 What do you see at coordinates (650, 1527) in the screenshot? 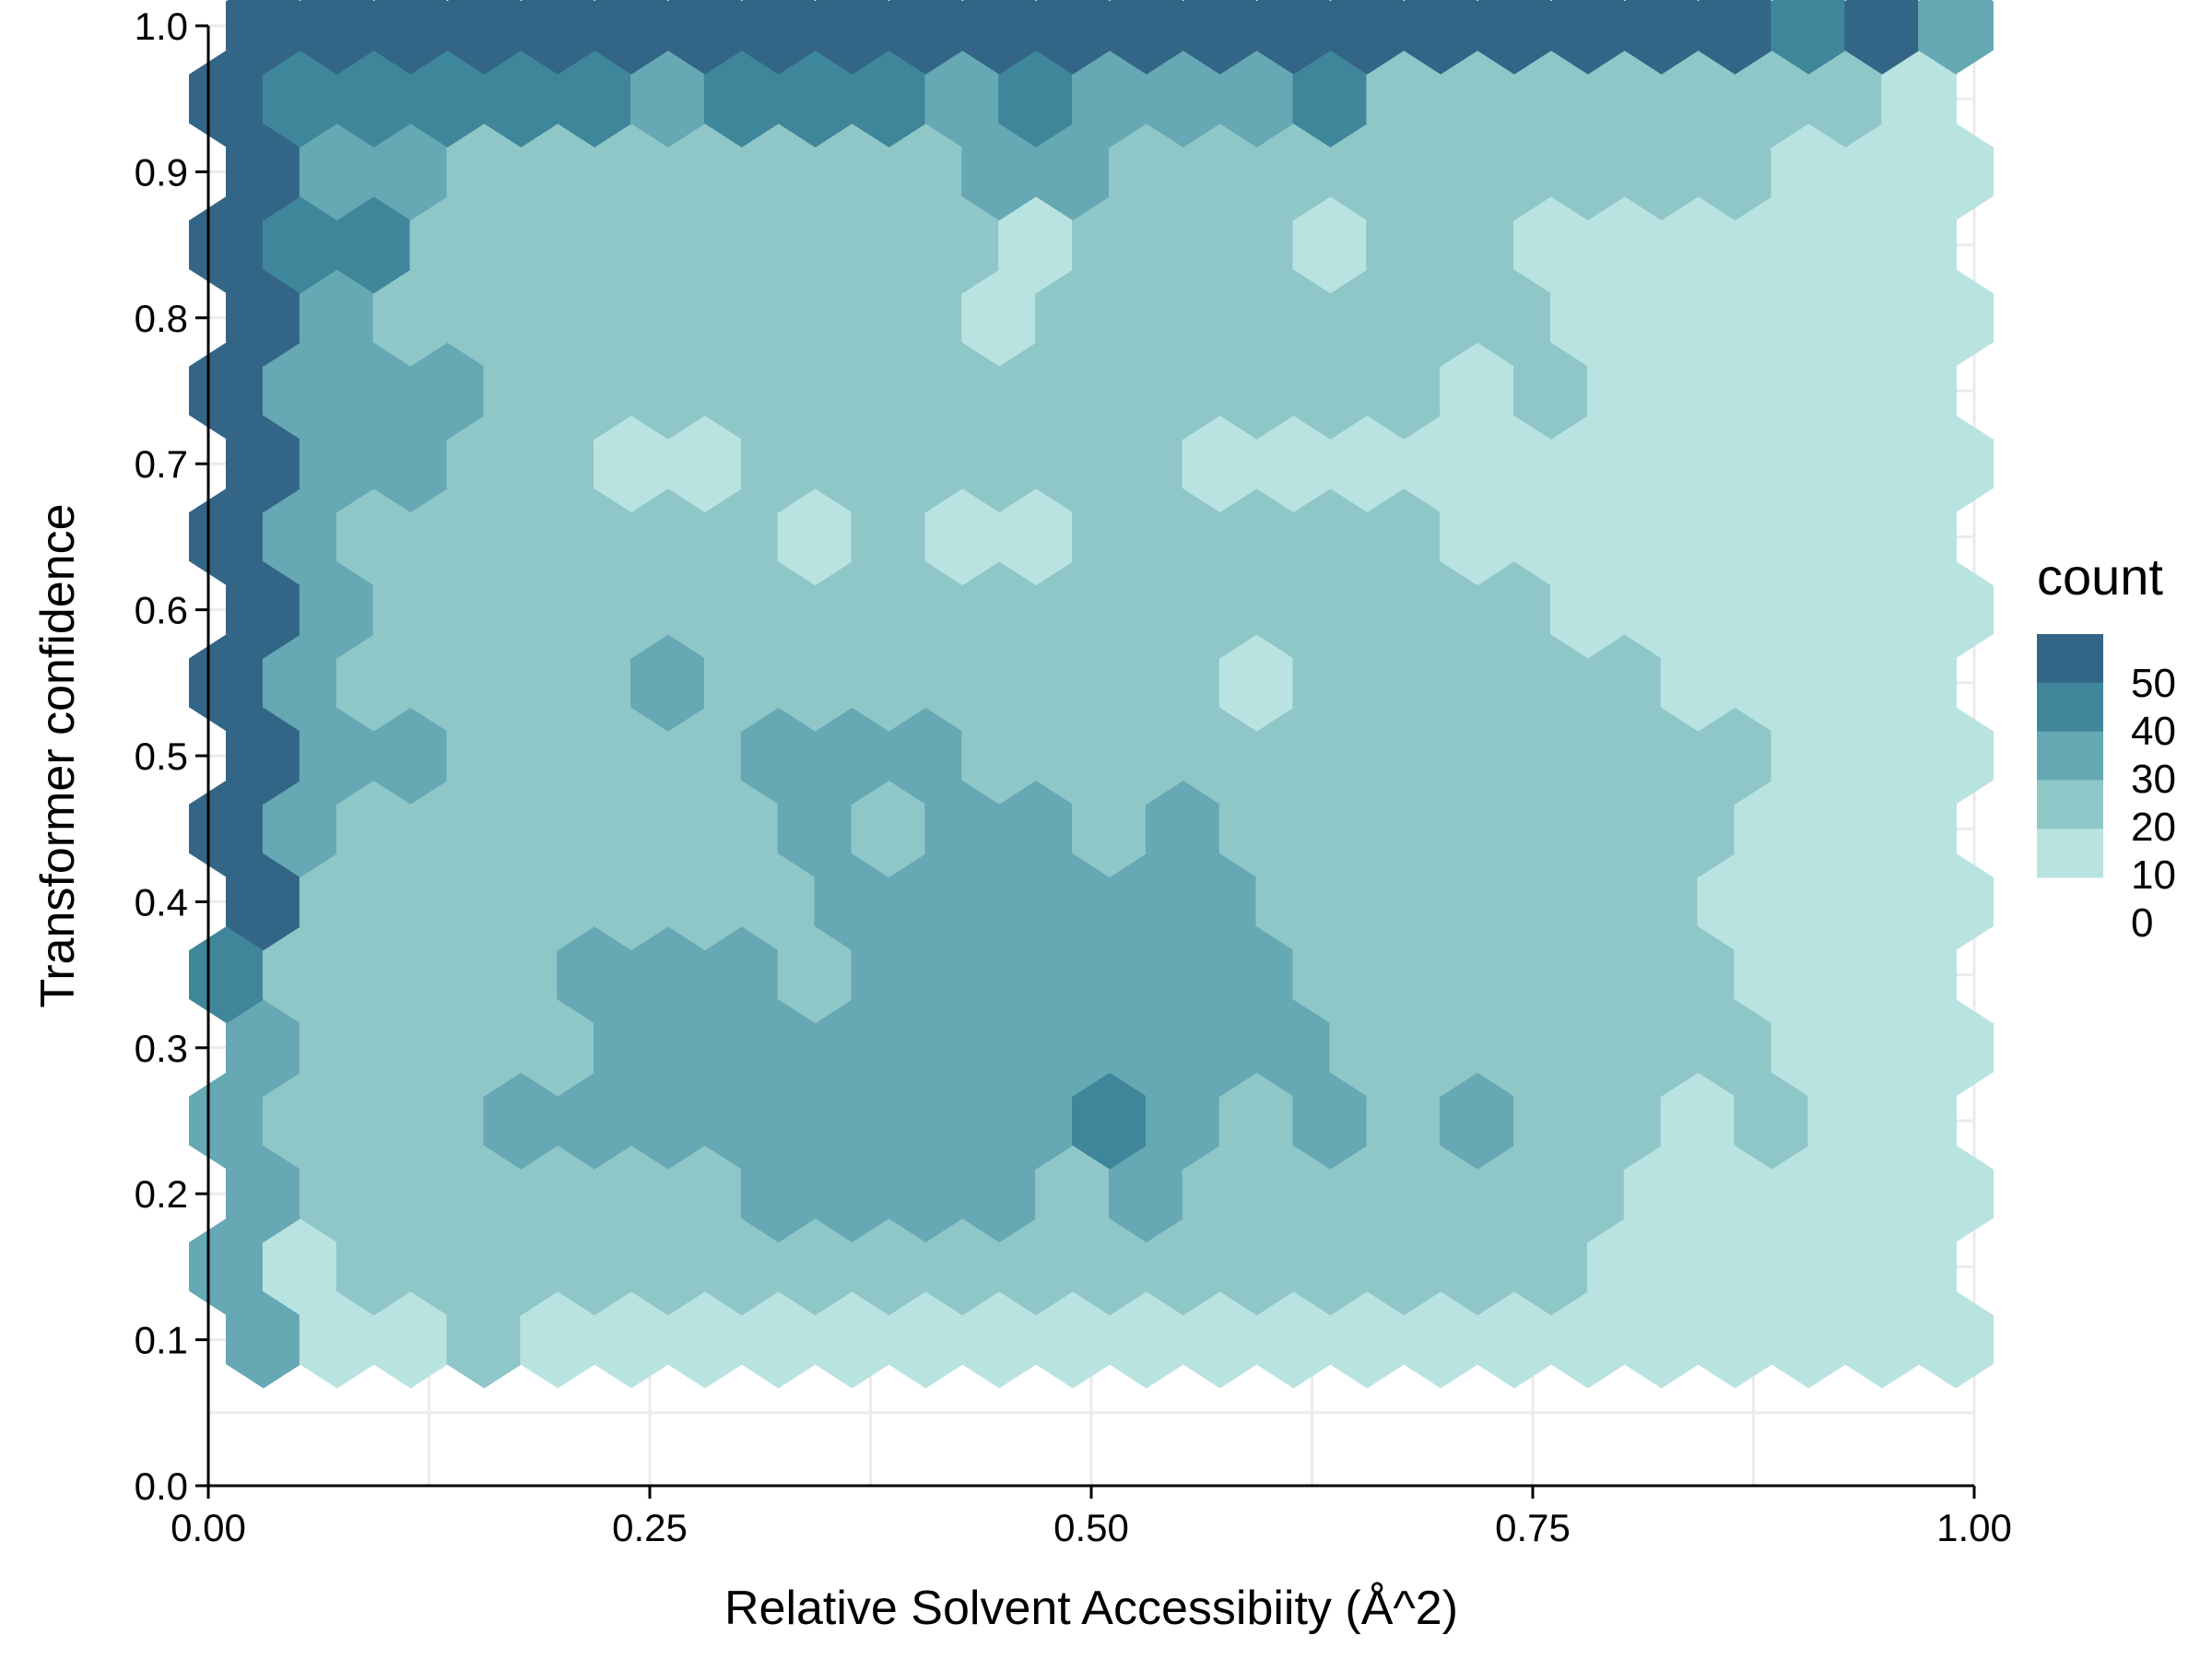
I see `x-tick-label: 0.25` at bounding box center [650, 1527].